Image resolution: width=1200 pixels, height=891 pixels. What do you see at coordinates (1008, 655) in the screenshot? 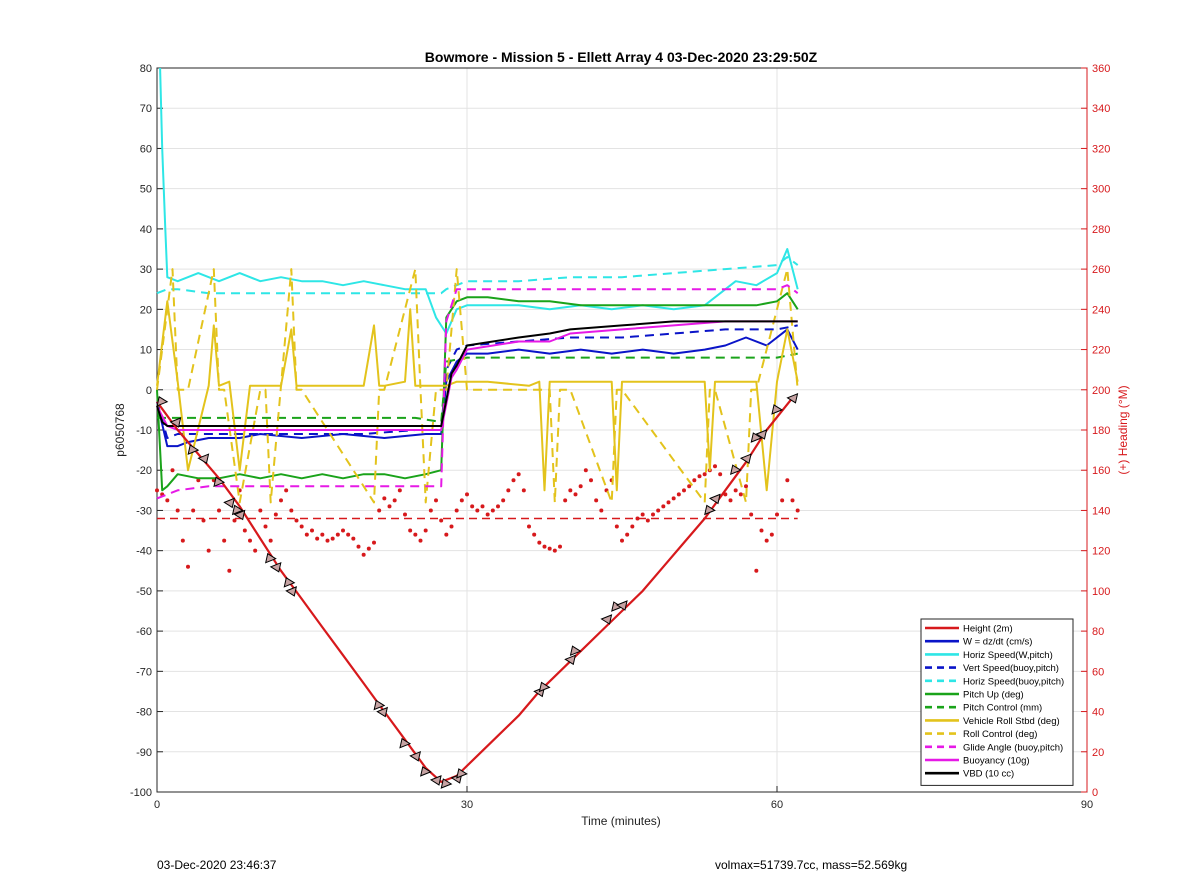
I see `legend-label-horiz-speed-w-pitch: Horiz Speed(W,pitch)` at bounding box center [1008, 655].